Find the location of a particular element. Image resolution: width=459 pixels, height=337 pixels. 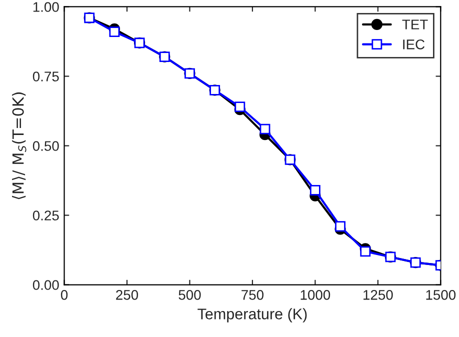

x-tick-label: 750 is located at coordinates (253, 295).